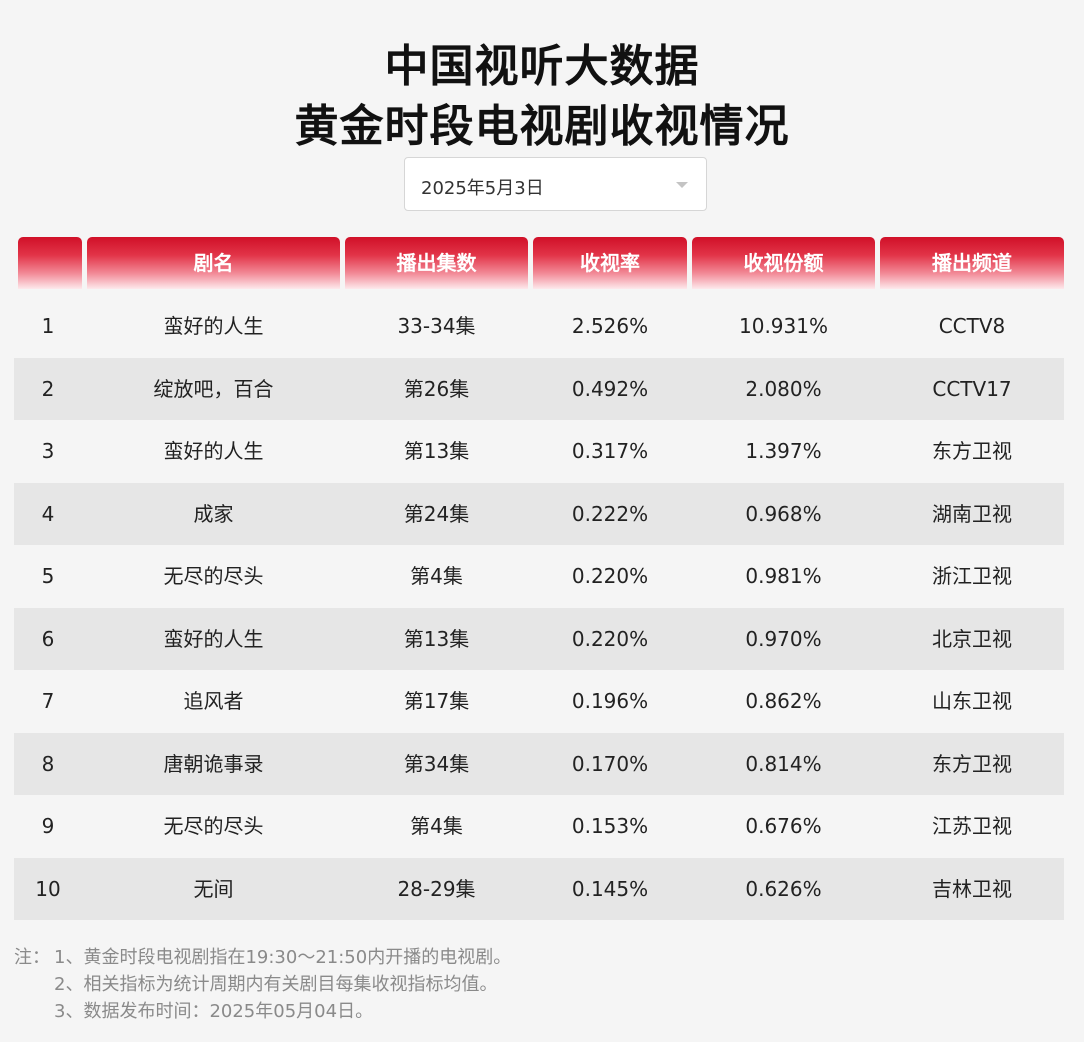  Describe the element at coordinates (213, 701) in the screenshot. I see `drama-name-cell: 追风者` at that location.